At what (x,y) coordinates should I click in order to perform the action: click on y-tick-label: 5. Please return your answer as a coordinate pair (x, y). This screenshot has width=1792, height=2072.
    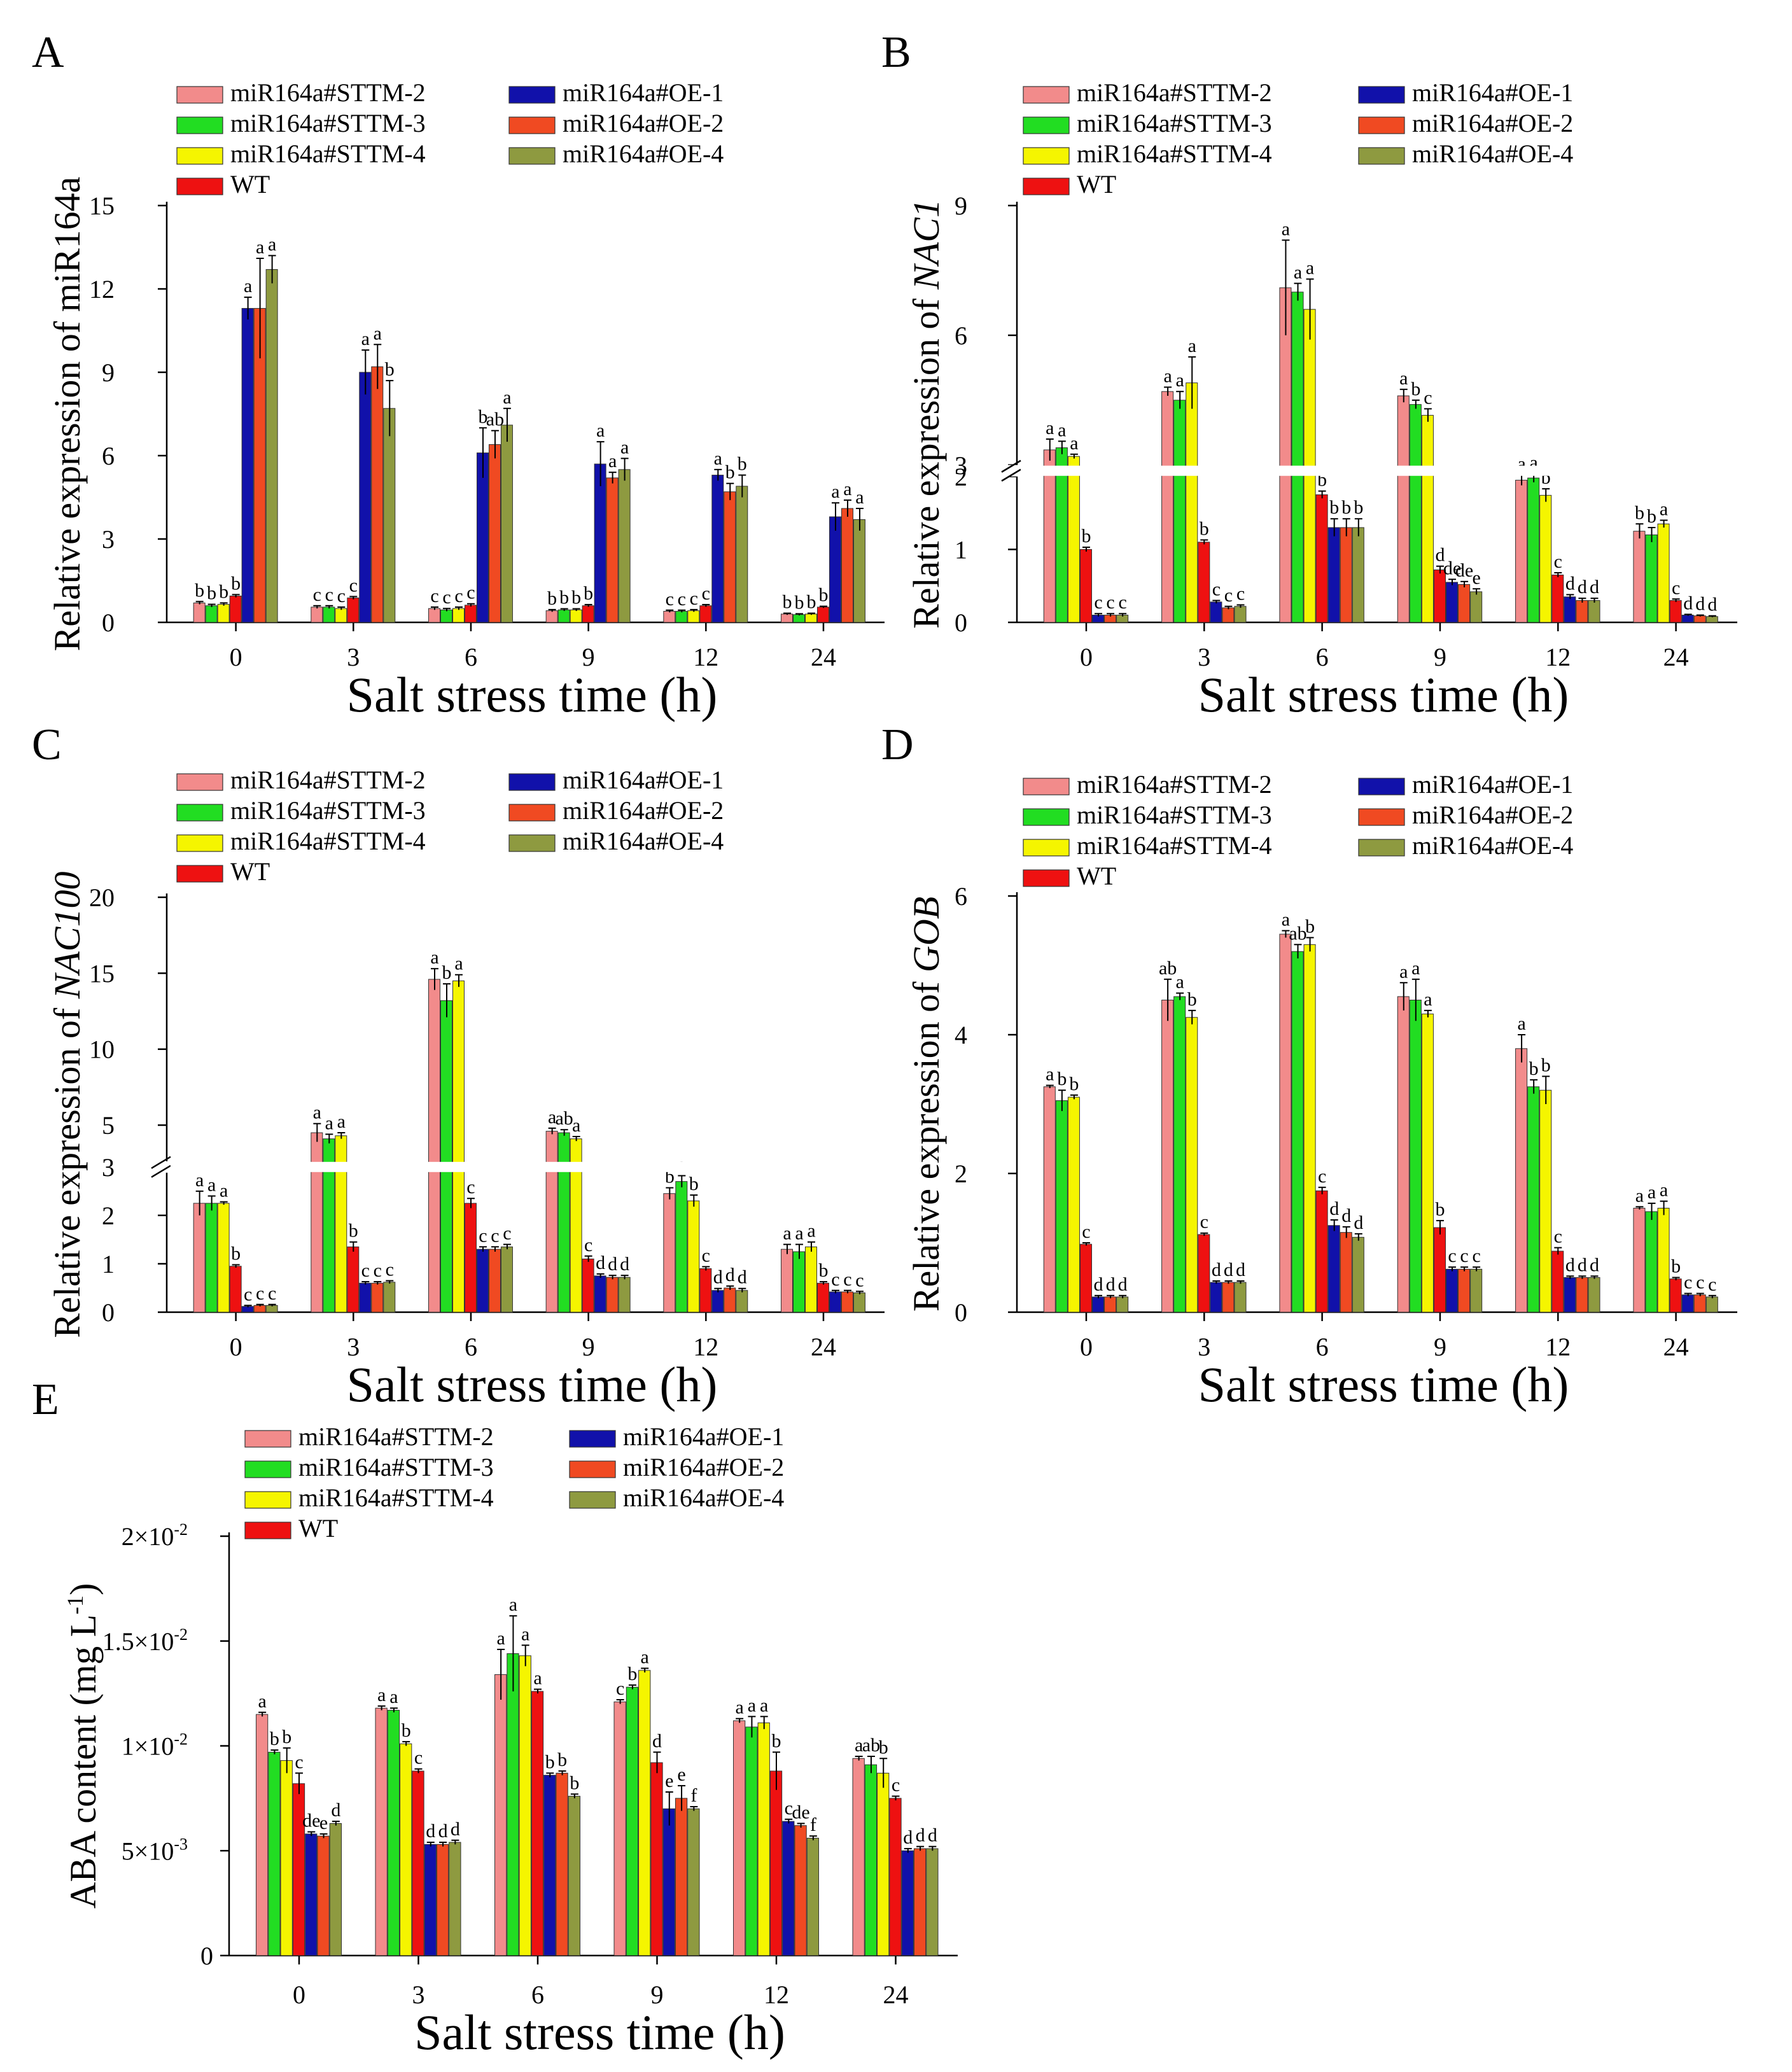
    Looking at the image, I should click on (108, 1125).